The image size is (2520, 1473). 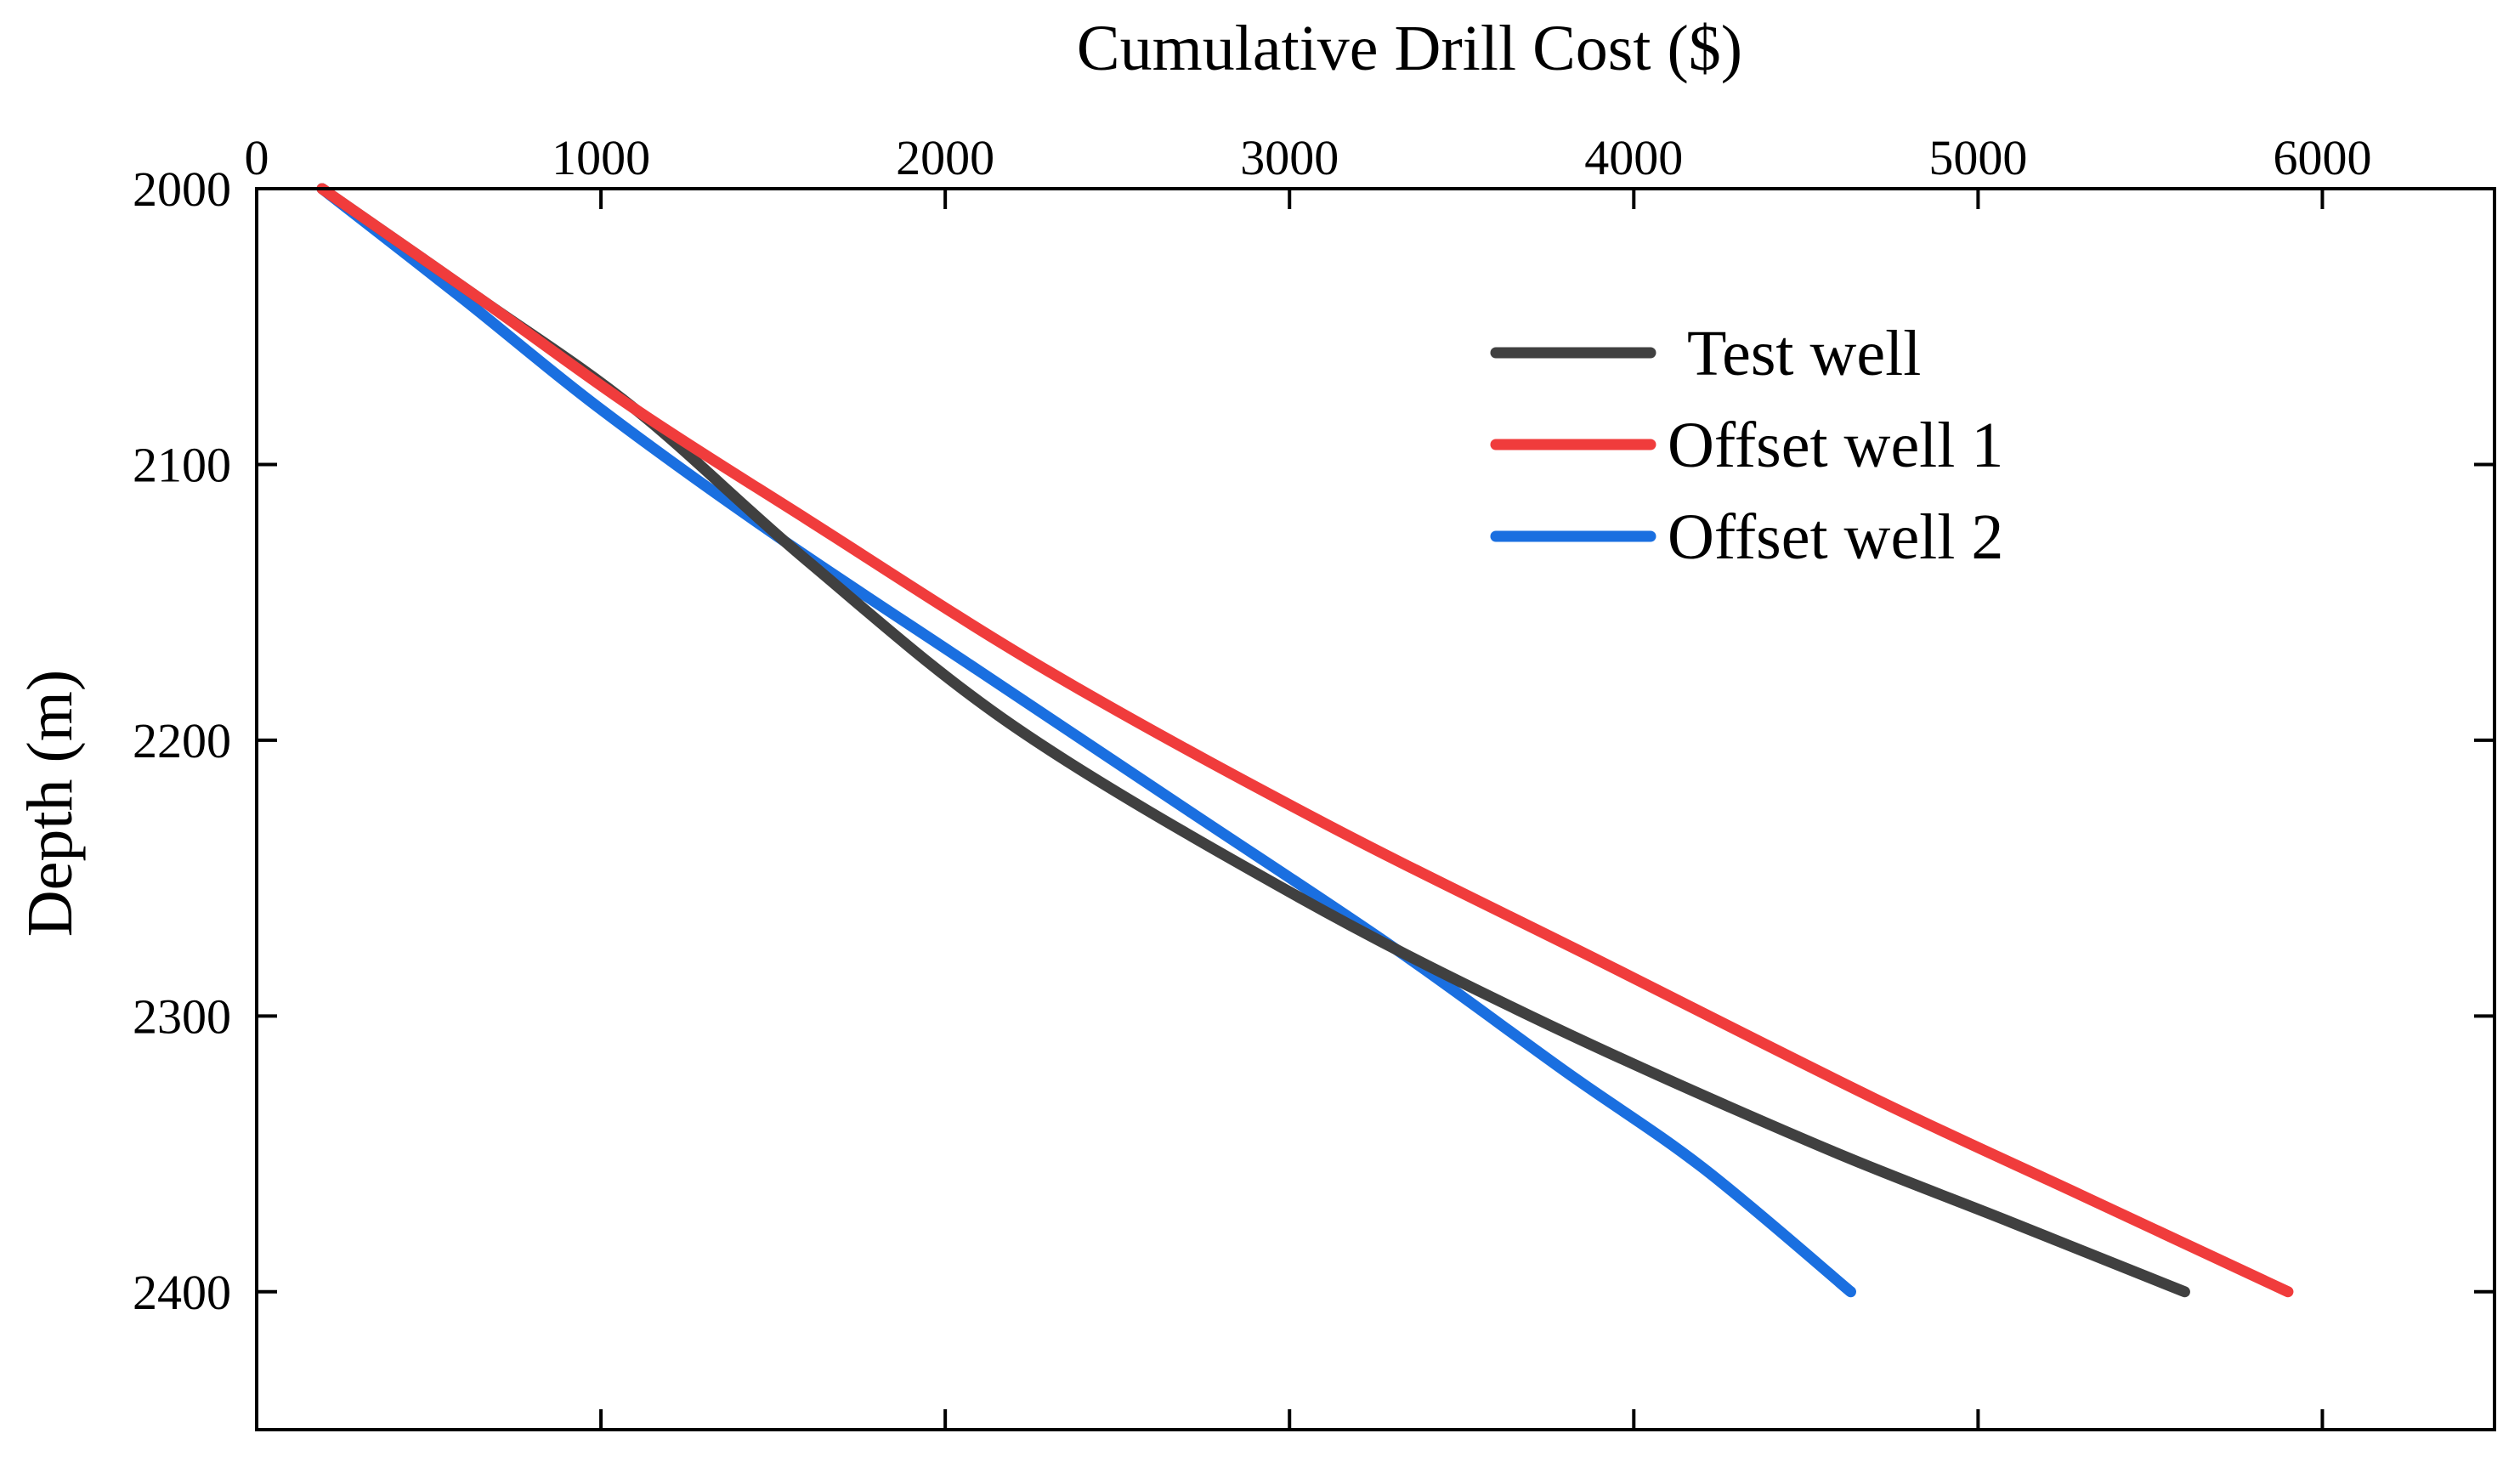 I want to click on x-tick-label: 6000, so click(x=2322, y=157).